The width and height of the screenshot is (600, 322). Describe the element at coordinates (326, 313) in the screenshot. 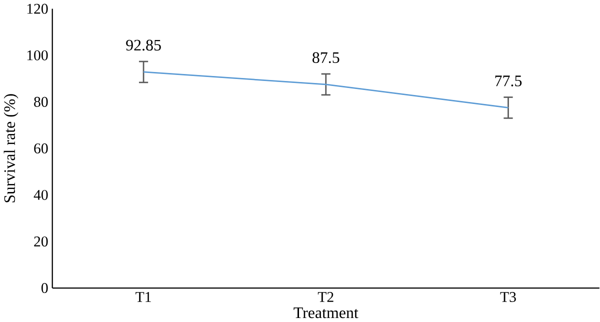

I see `x-axis-title: Treatment` at that location.